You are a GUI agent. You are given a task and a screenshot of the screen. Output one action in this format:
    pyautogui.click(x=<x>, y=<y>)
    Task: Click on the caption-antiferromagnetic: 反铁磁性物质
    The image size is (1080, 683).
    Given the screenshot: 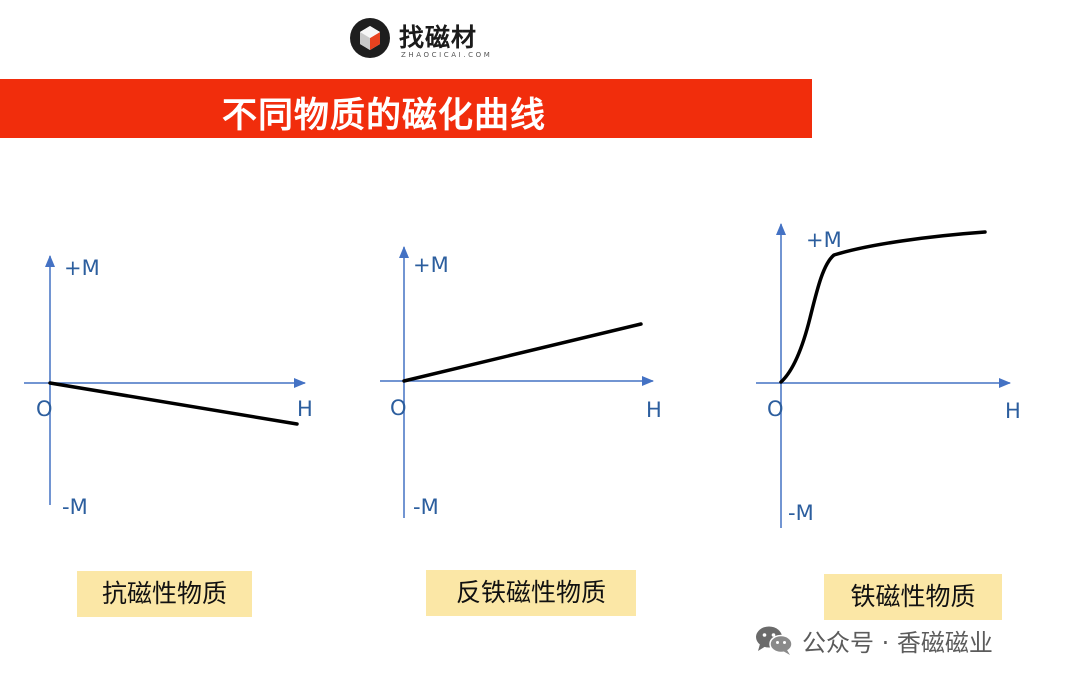 What is the action you would take?
    pyautogui.click(x=531, y=593)
    